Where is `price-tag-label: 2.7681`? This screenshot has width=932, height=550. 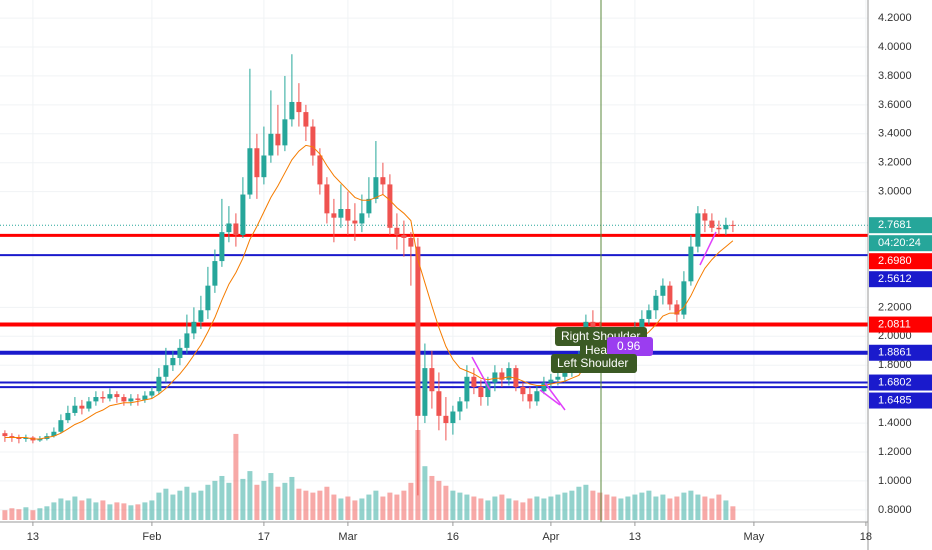 price-tag-label: 2.7681 is located at coordinates (895, 225).